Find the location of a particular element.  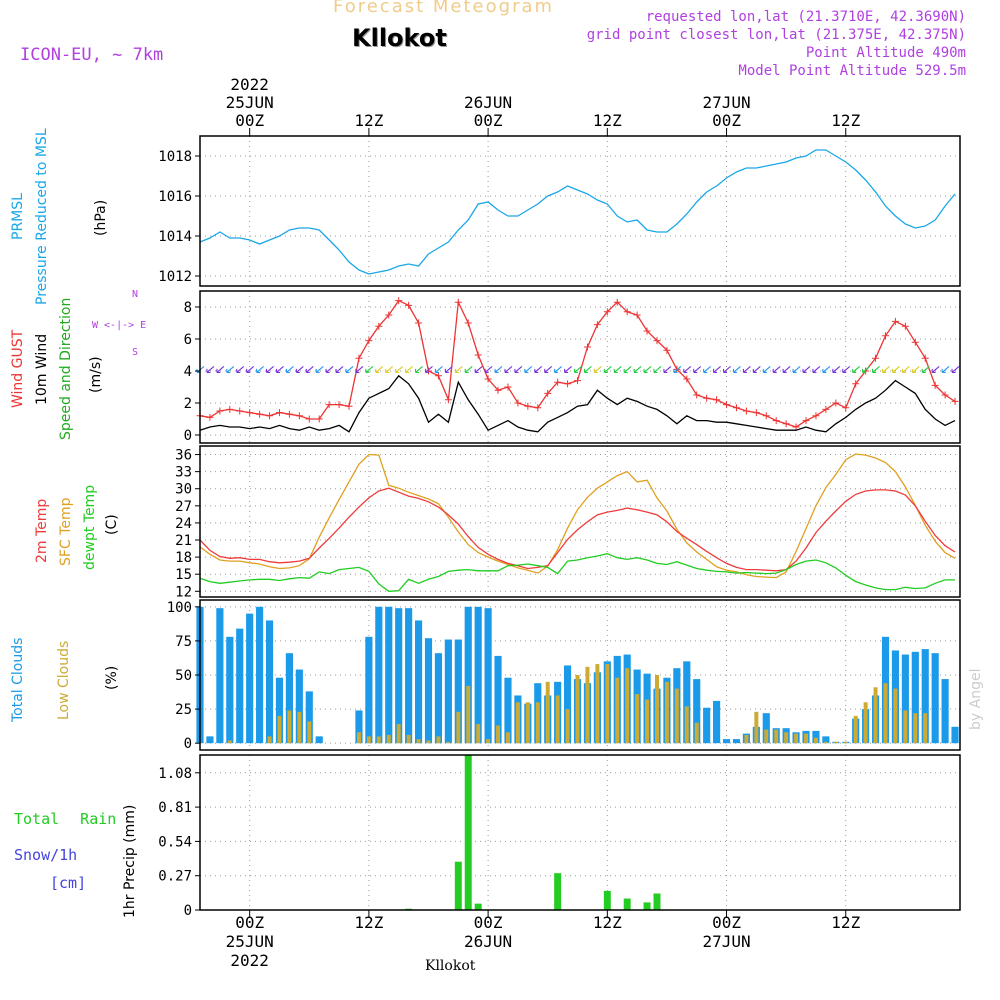

time-label-top: 2022 is located at coordinates (249, 84).